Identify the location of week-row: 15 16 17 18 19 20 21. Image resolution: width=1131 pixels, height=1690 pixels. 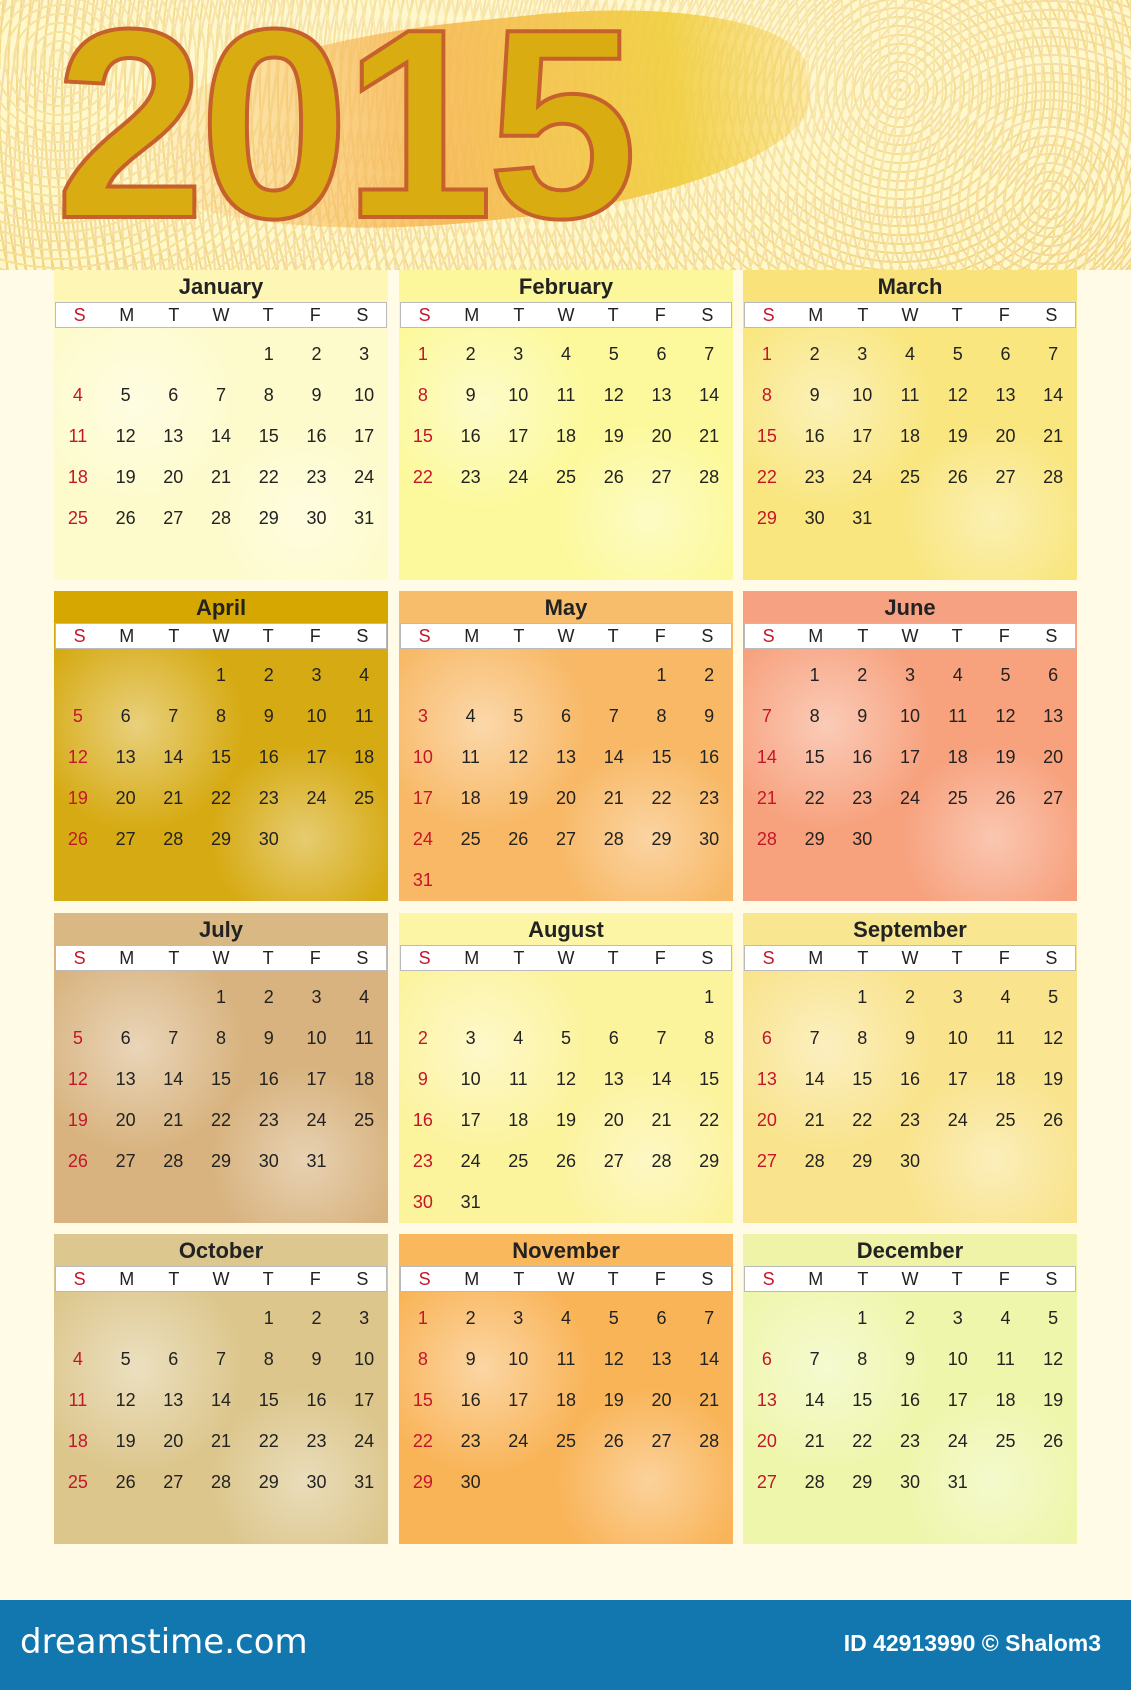
(566, 1400).